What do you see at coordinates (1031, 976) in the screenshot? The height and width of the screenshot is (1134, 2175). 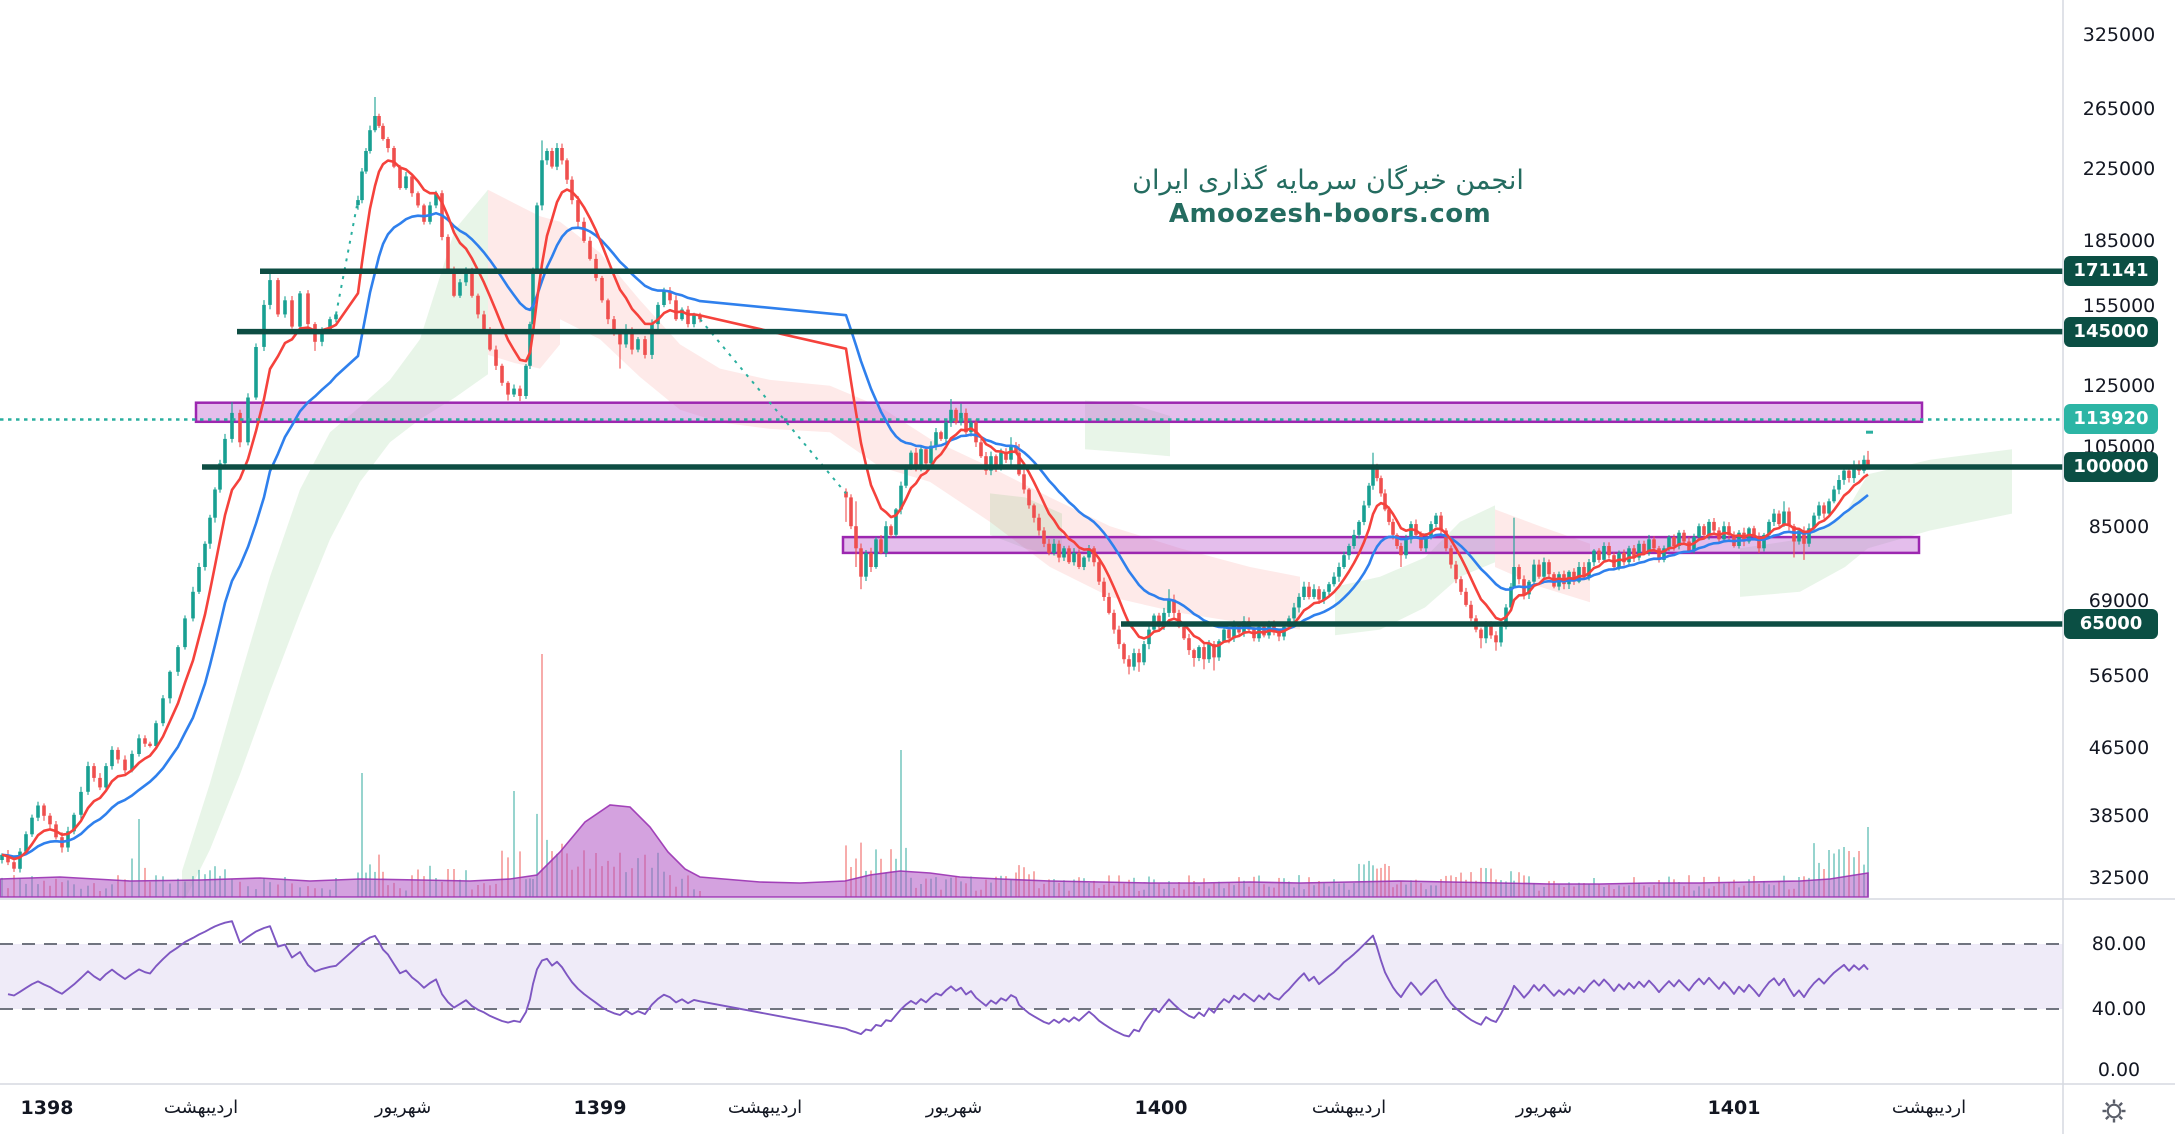 I see `rsi-band` at bounding box center [1031, 976].